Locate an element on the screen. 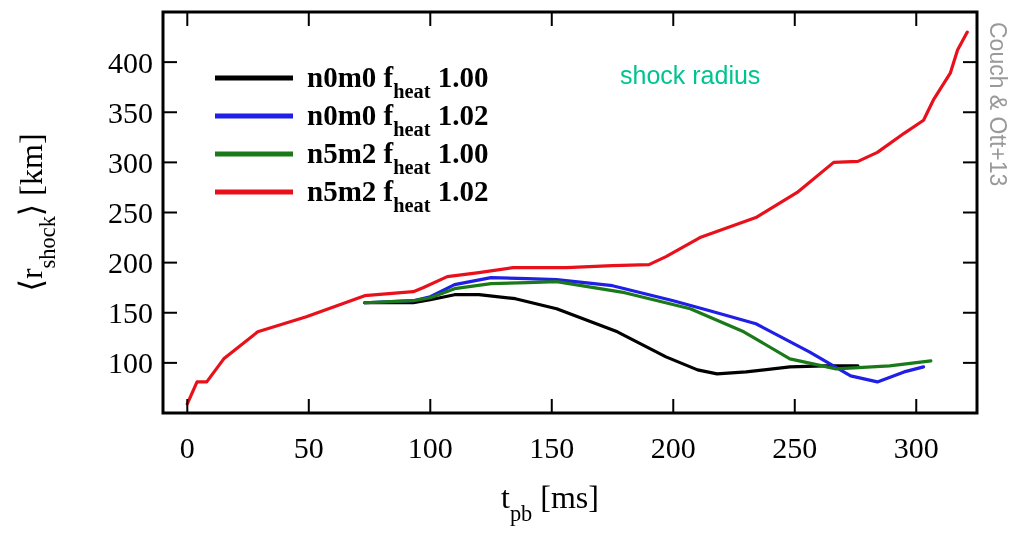 This screenshot has height=539, width=1016. annotation: shock radius is located at coordinates (690, 75).